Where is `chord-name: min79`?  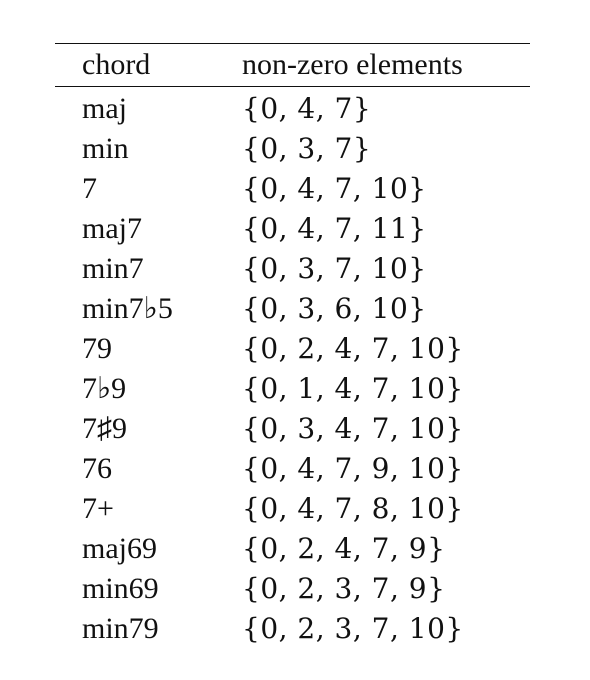 chord-name: min79 is located at coordinates (120, 628).